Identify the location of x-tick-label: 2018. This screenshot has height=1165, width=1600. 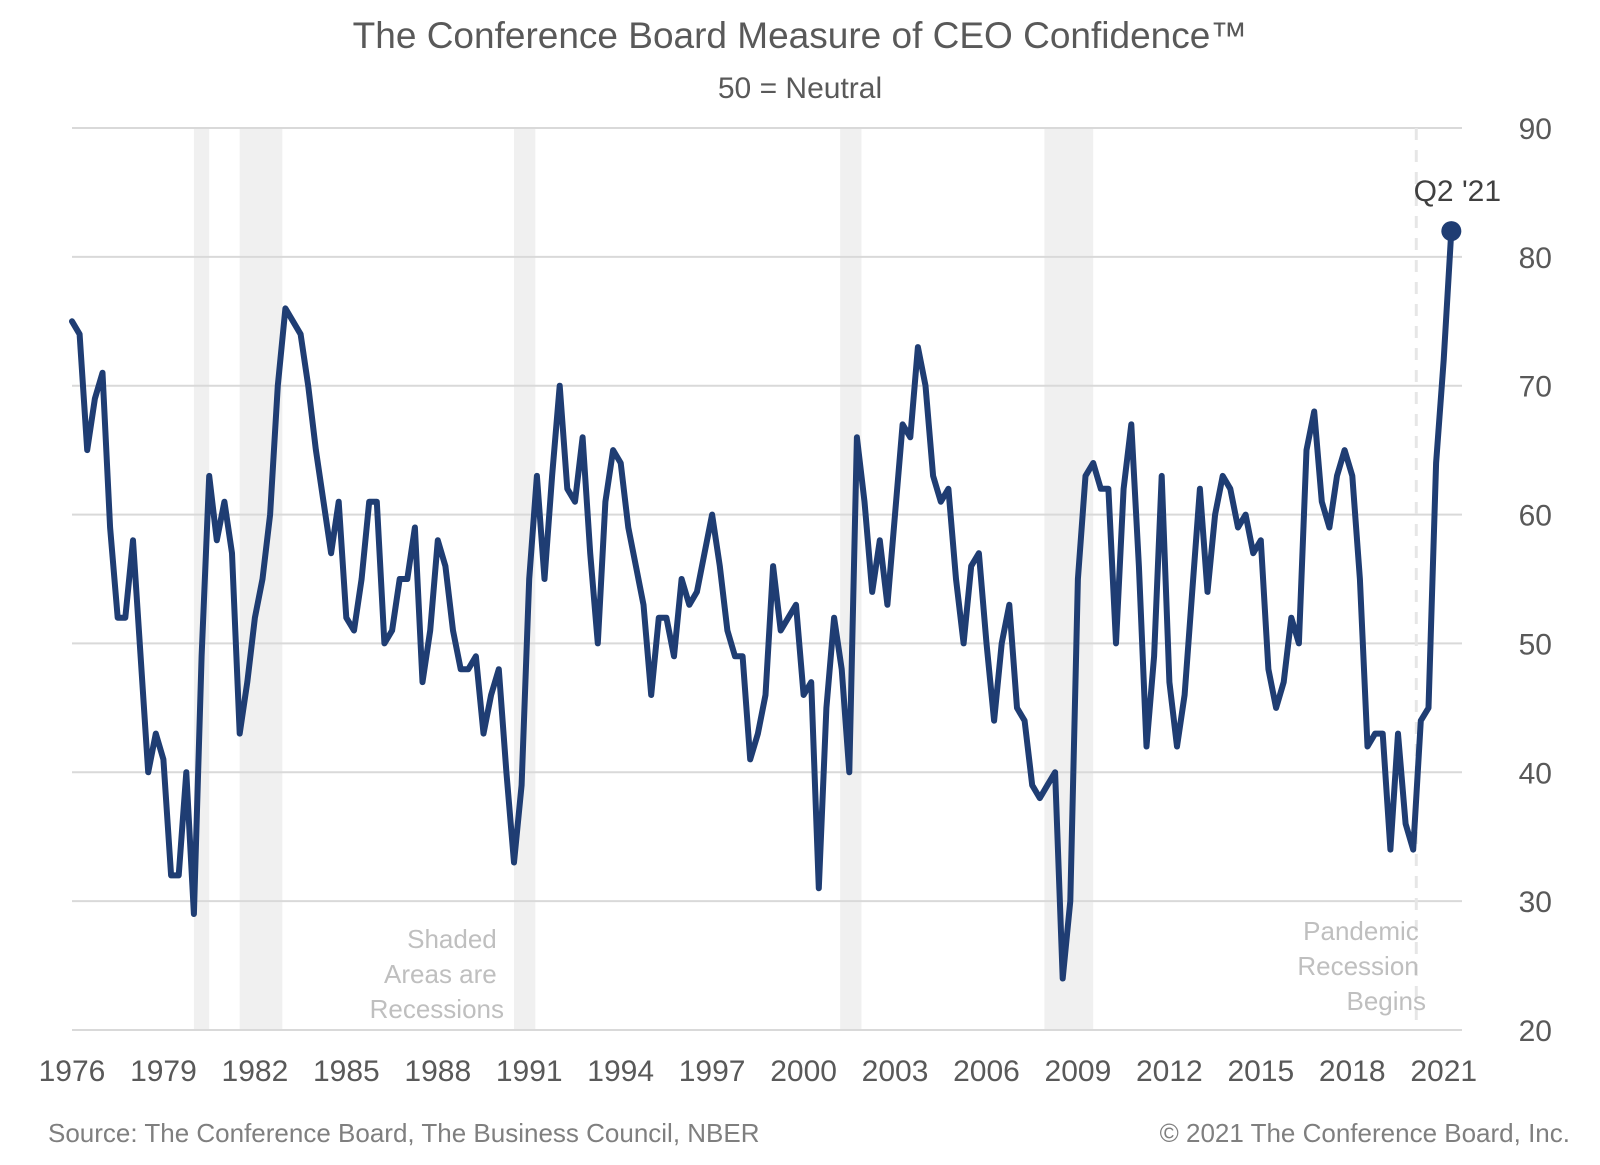
(1352, 1071).